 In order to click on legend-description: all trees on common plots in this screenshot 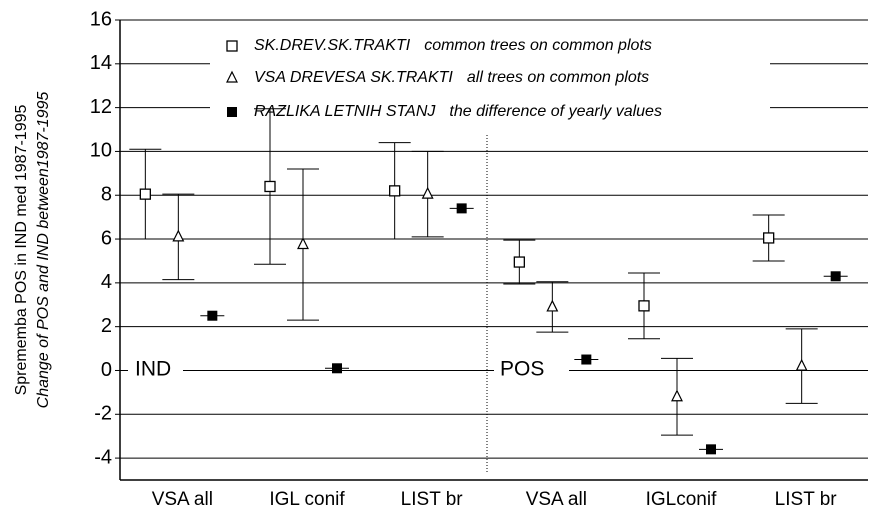, I will do `click(558, 77)`.